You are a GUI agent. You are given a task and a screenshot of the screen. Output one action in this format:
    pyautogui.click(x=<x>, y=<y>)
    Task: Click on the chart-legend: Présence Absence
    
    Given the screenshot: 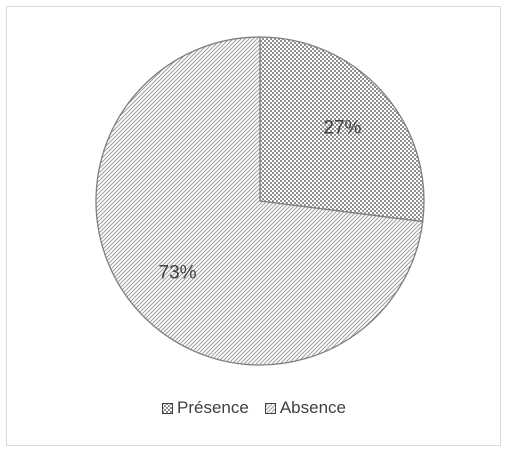 What is the action you would take?
    pyautogui.click(x=254, y=408)
    